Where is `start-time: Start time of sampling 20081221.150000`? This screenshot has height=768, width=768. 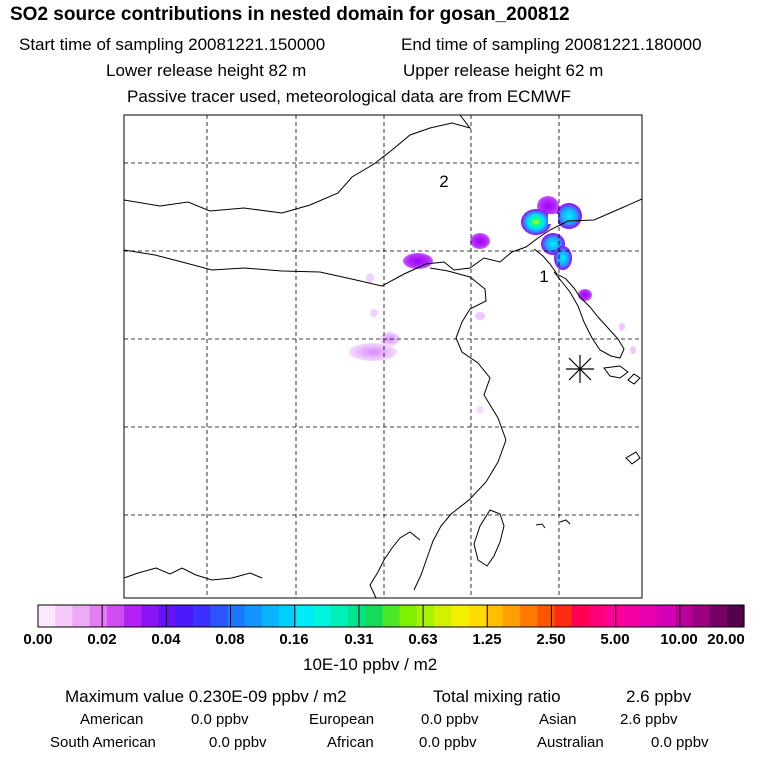
start-time: Start time of sampling 20081221.150000 is located at coordinates (172, 44).